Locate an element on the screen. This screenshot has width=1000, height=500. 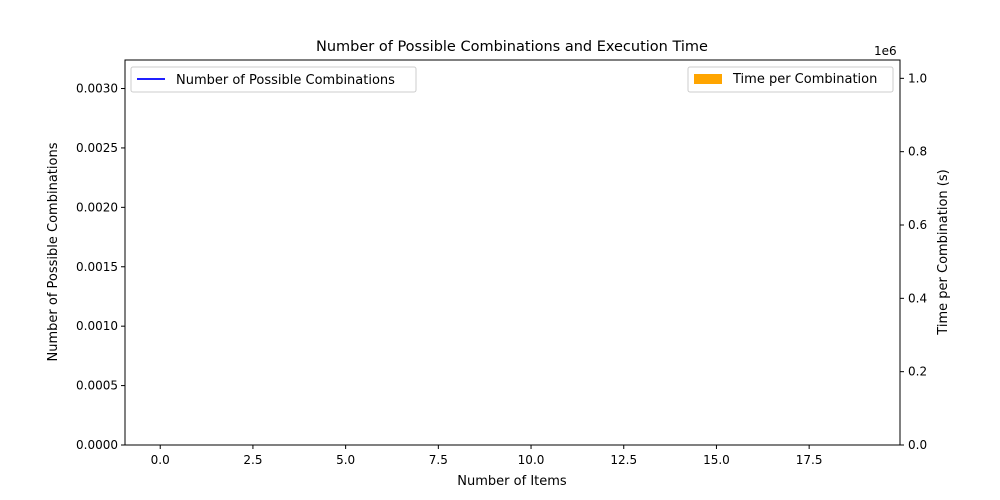
y-axis-right-label: Time per Combination (s) is located at coordinates (943, 252).